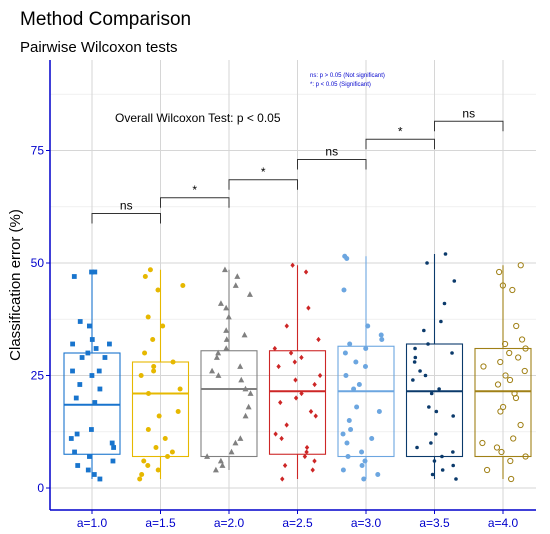 Image resolution: width=550 pixels, height=534 pixels. I want to click on box-a=2.5, so click(297, 372).